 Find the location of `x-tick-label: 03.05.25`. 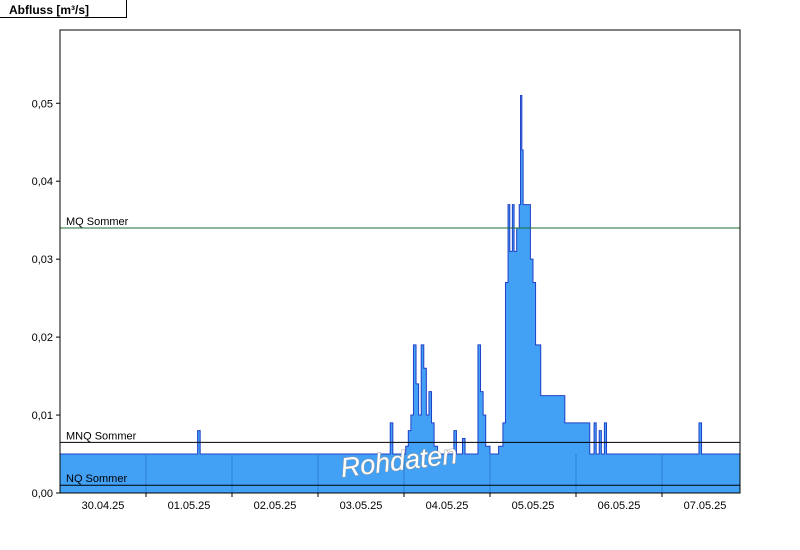

x-tick-label: 03.05.25 is located at coordinates (361, 506).